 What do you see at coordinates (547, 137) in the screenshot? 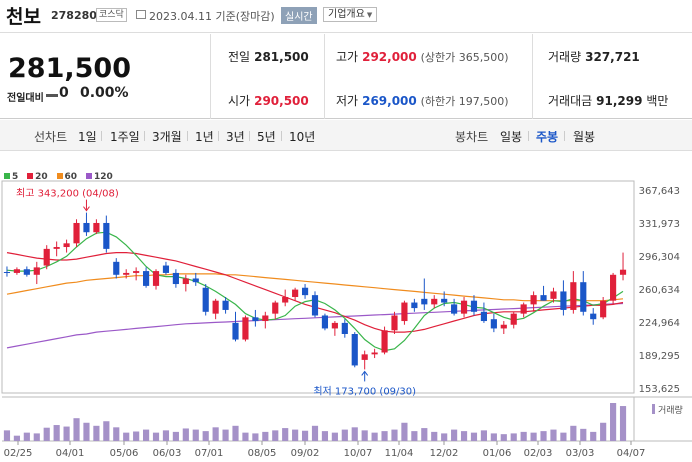
I see `candle-weekly: 주봉` at bounding box center [547, 137].